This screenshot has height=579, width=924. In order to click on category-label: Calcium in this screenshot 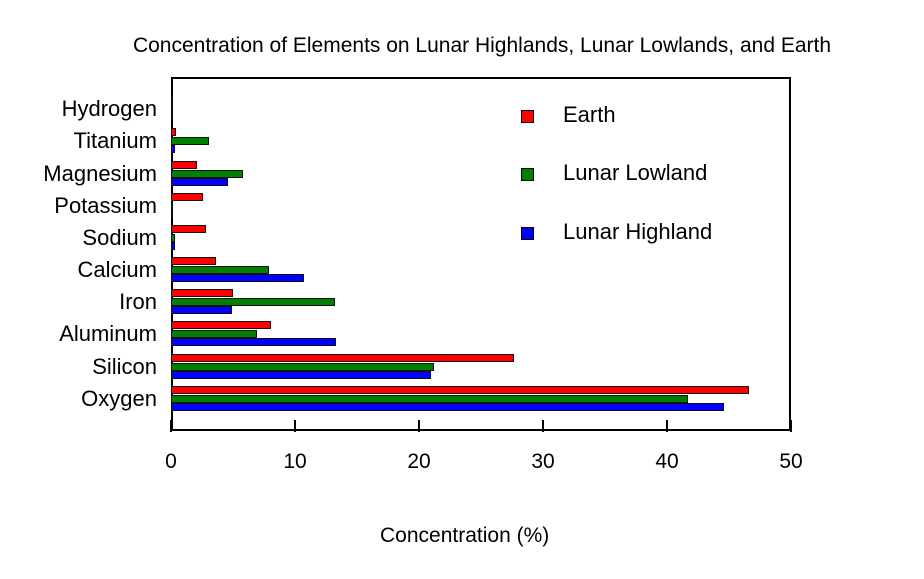, I will do `click(117, 269)`.